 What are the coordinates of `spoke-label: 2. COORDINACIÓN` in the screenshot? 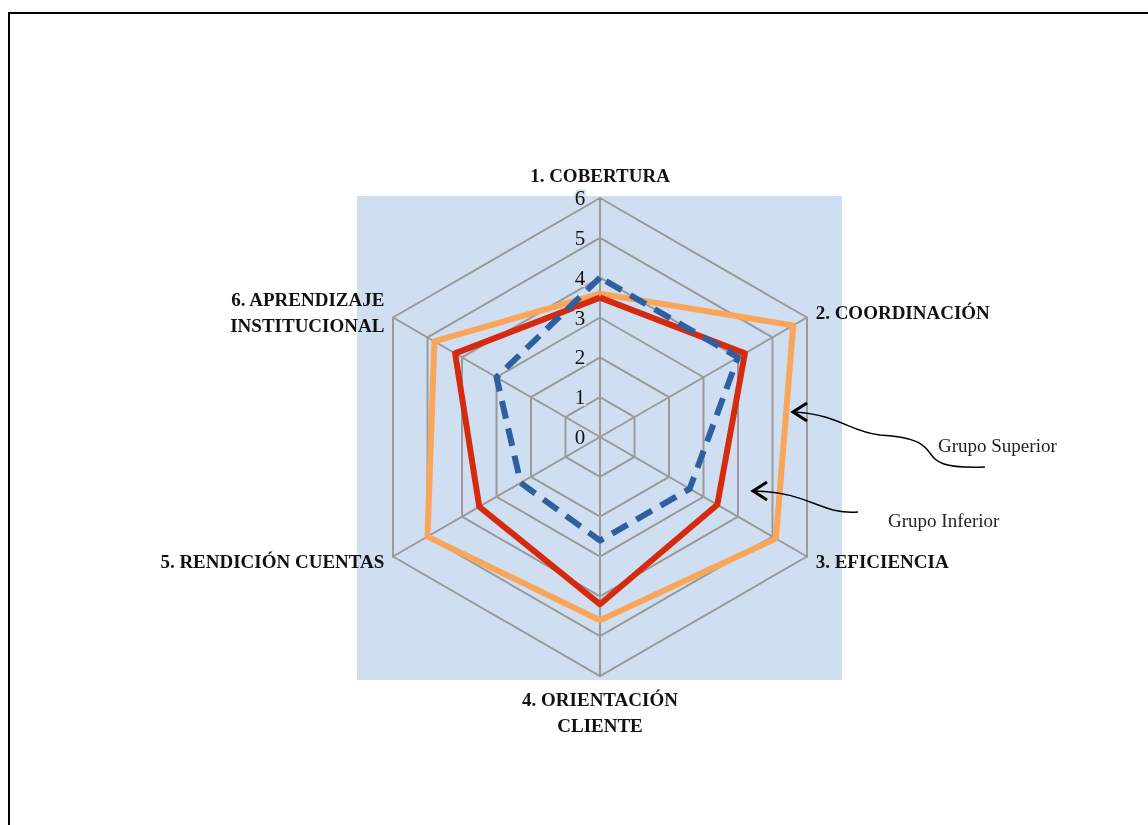 It's located at (903, 312).